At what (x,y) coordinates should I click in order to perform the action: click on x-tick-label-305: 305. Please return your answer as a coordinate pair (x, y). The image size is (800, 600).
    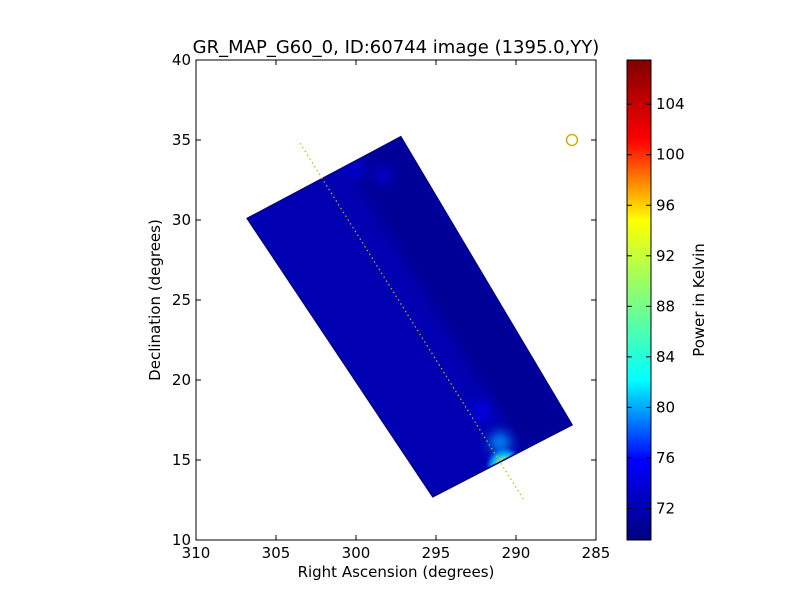
    Looking at the image, I should click on (276, 553).